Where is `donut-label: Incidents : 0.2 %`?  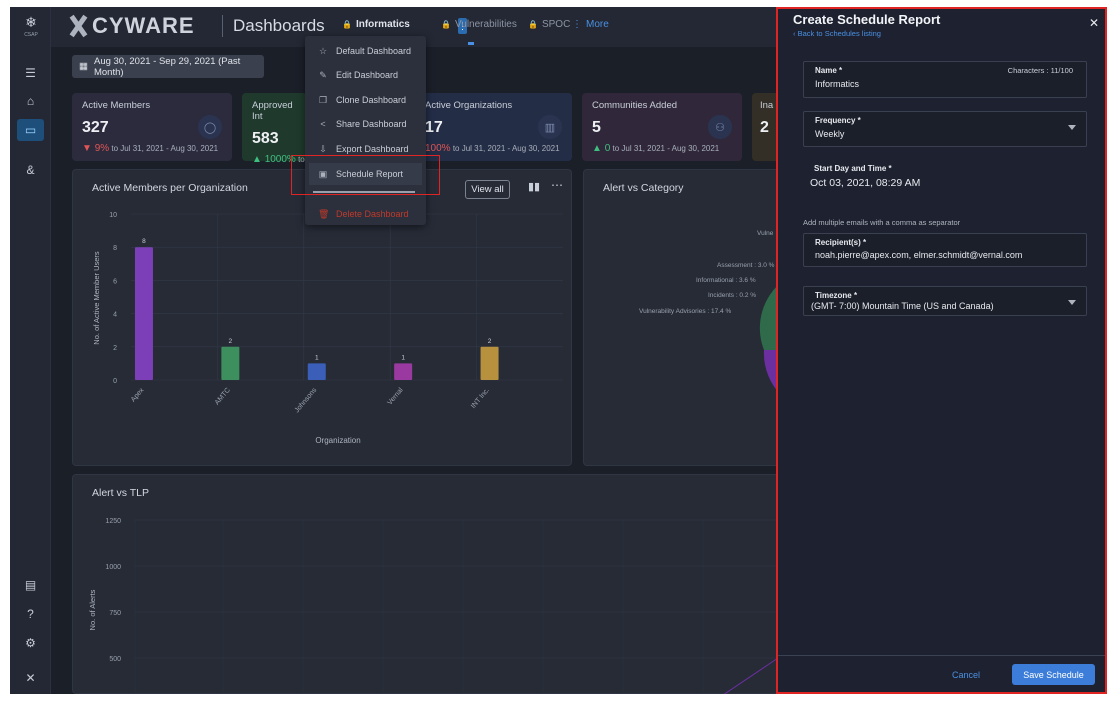
donut-label: Incidents : 0.2 % is located at coordinates (732, 295).